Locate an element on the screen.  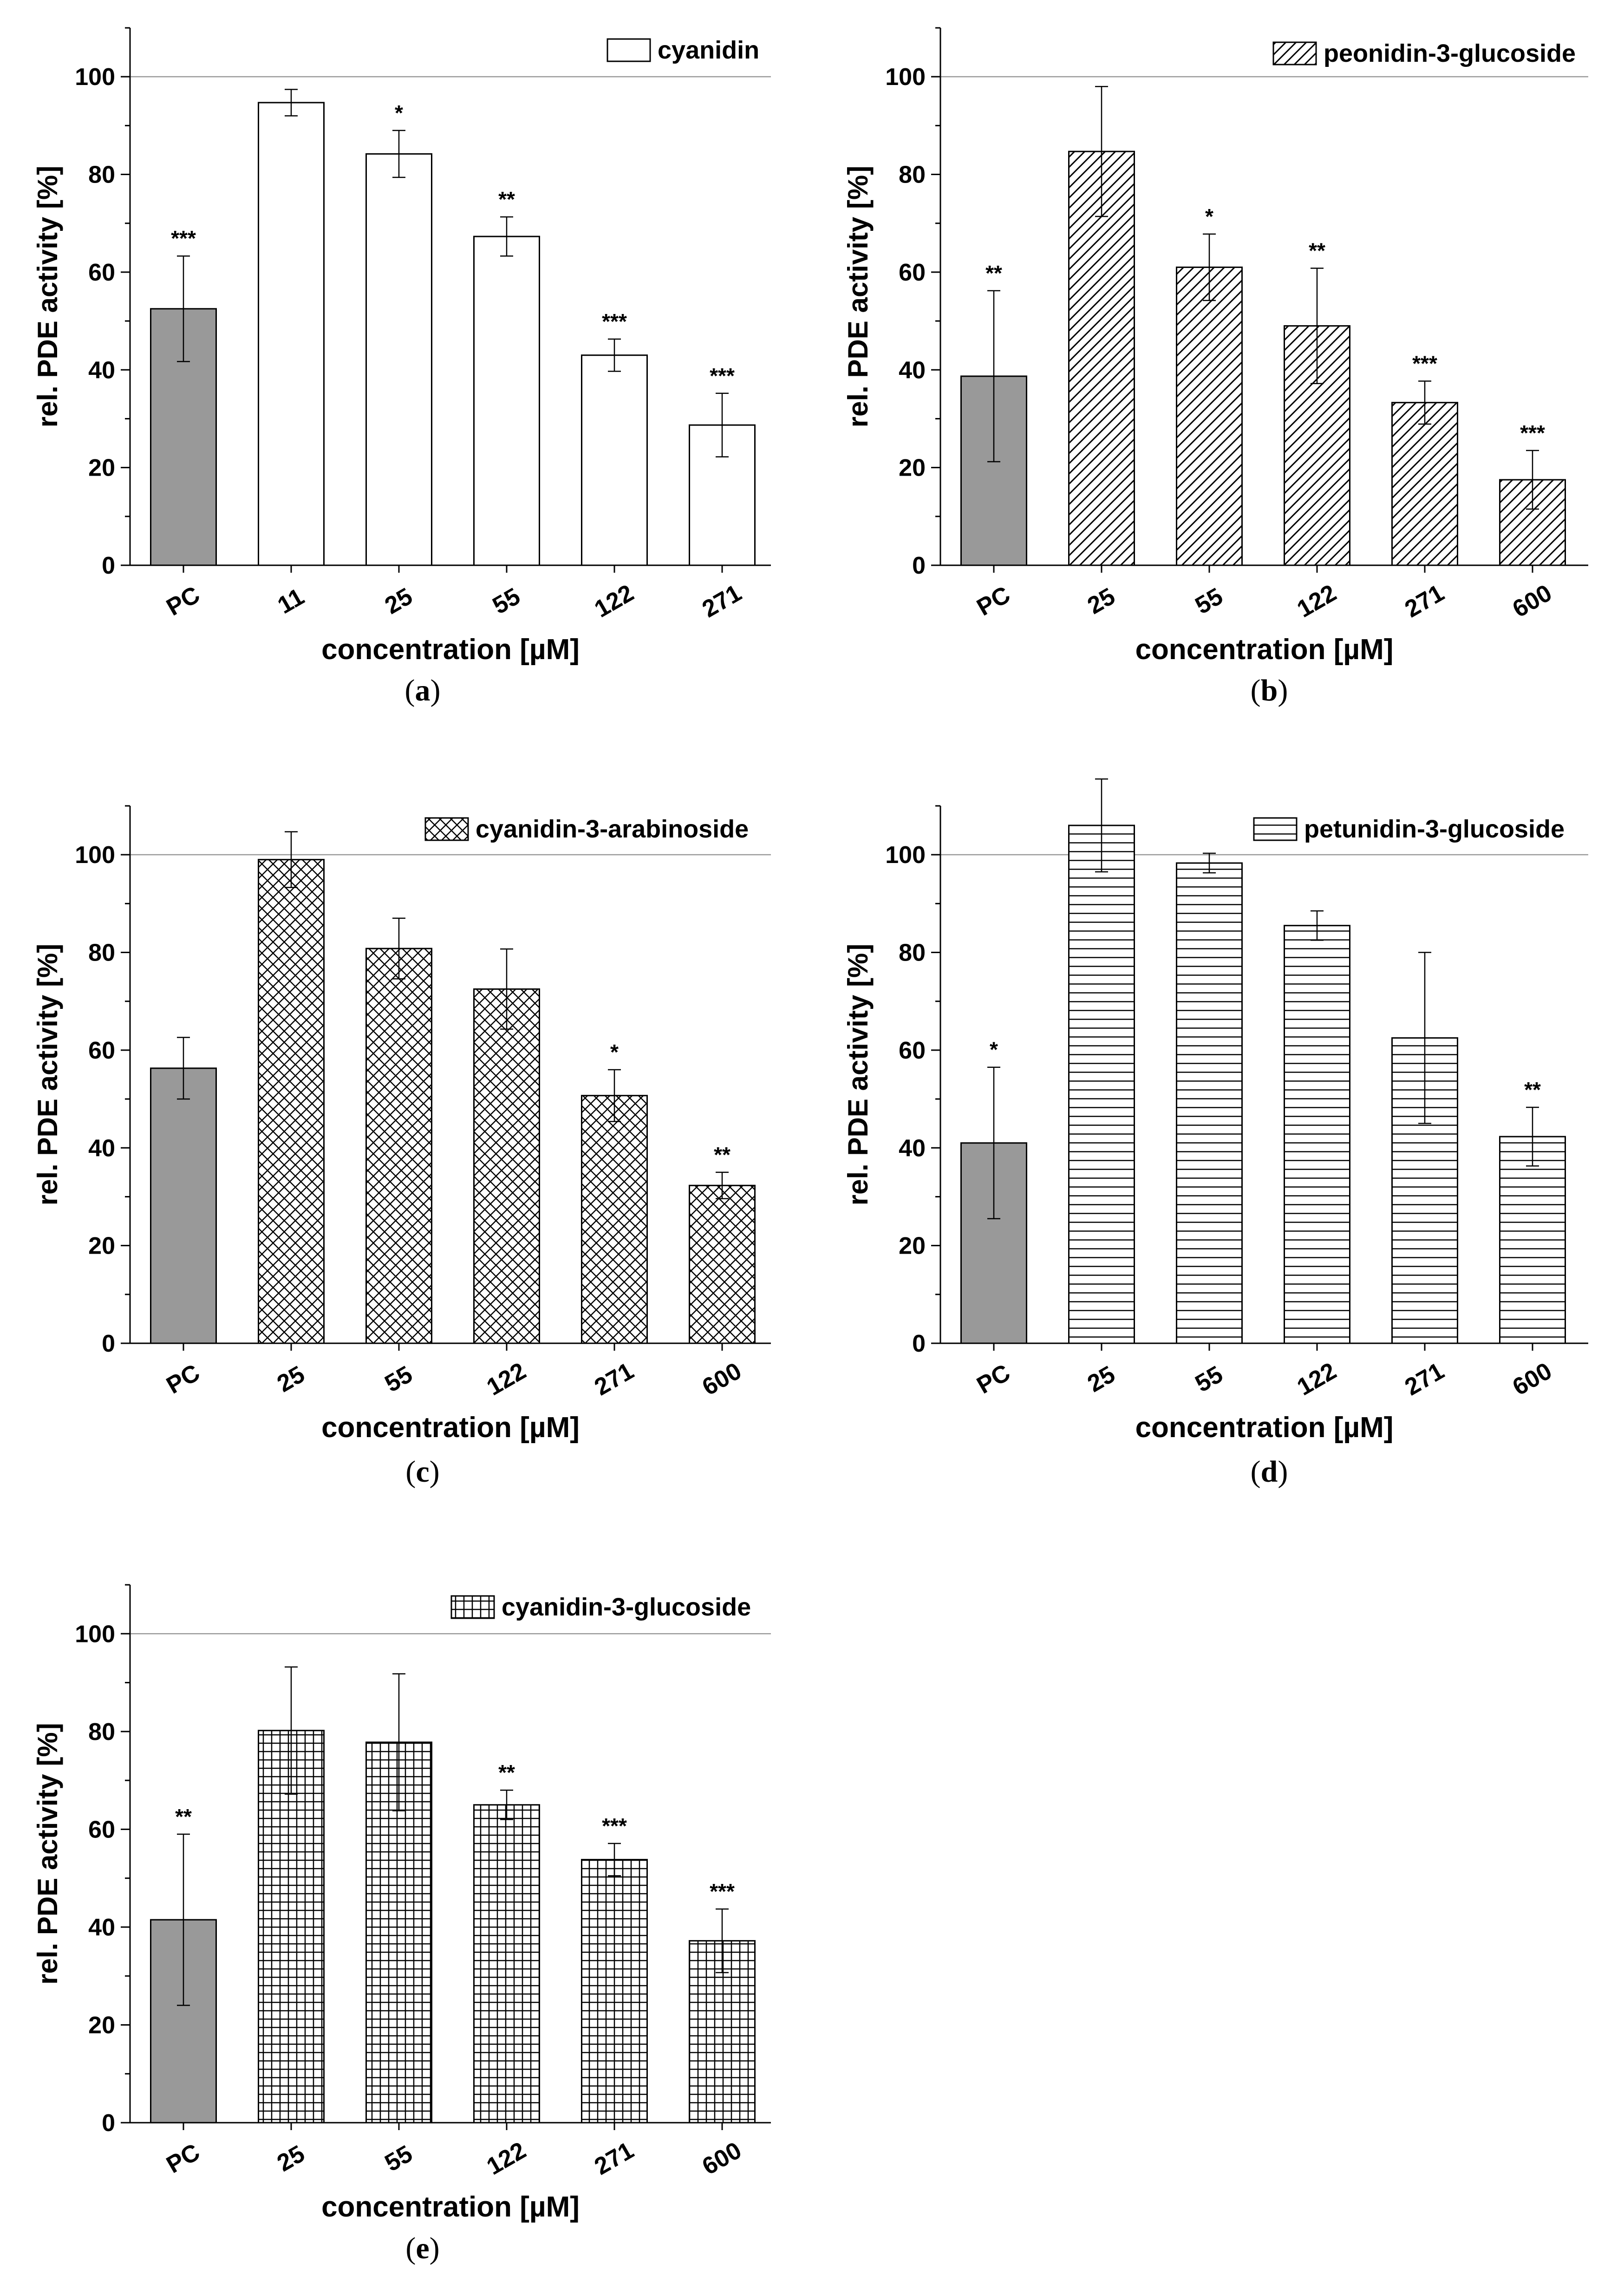
legend-label: cyanidin-3-glucoside is located at coordinates (627, 1607).